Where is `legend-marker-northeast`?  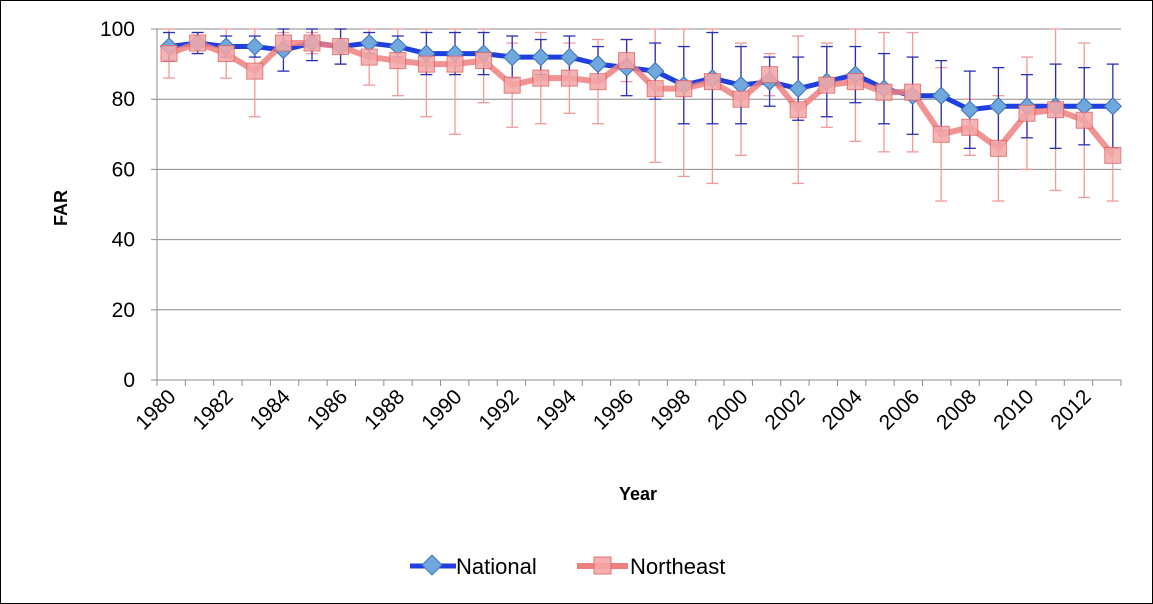
legend-marker-northeast is located at coordinates (602, 565).